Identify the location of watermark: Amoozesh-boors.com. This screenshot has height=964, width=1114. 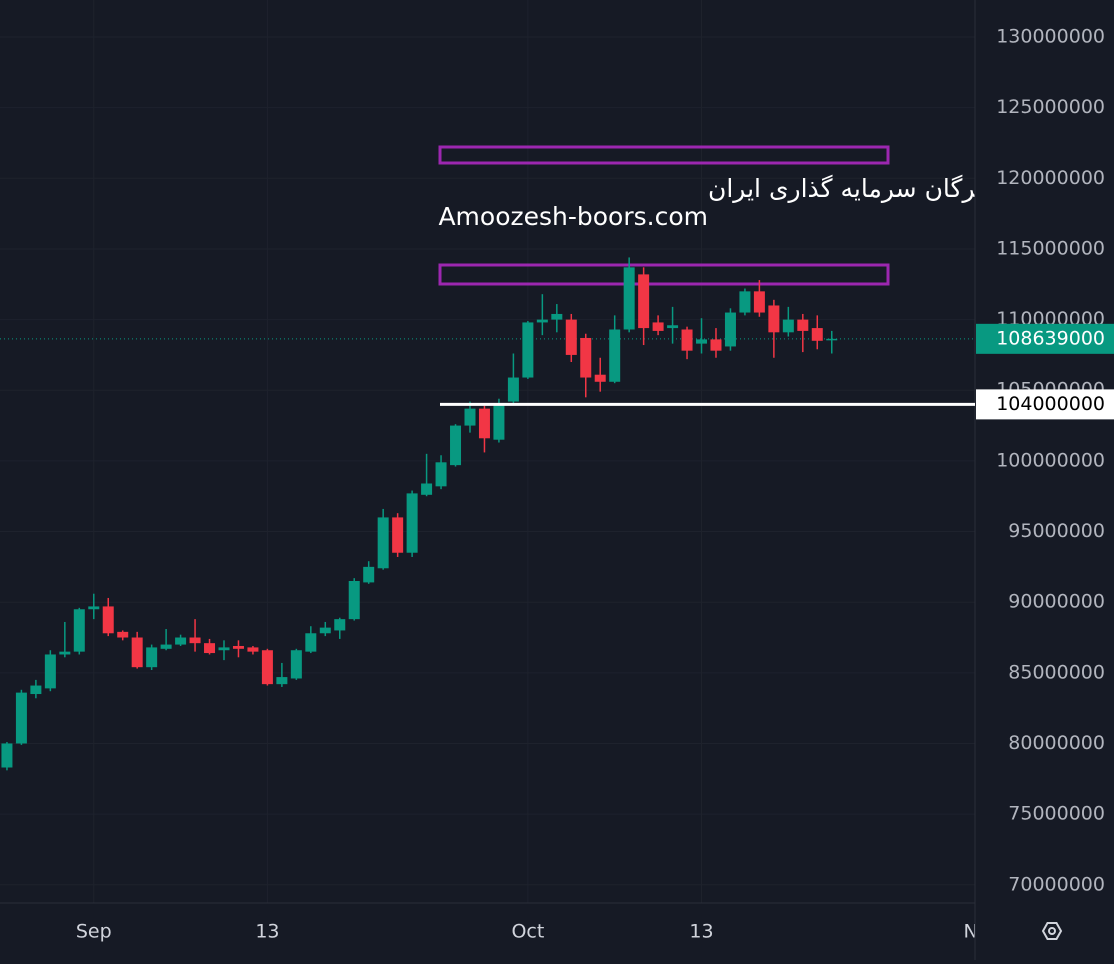
(573, 216).